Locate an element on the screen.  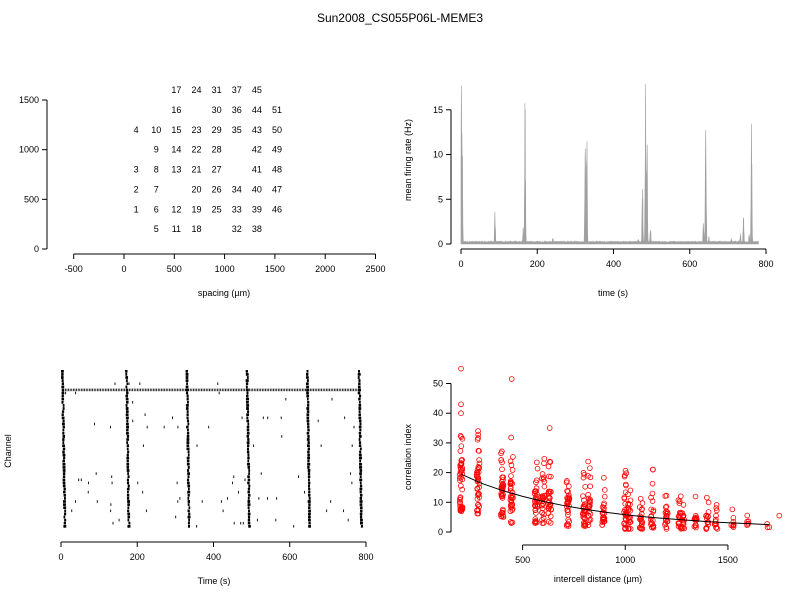
electrode-label: 39 is located at coordinates (257, 209).